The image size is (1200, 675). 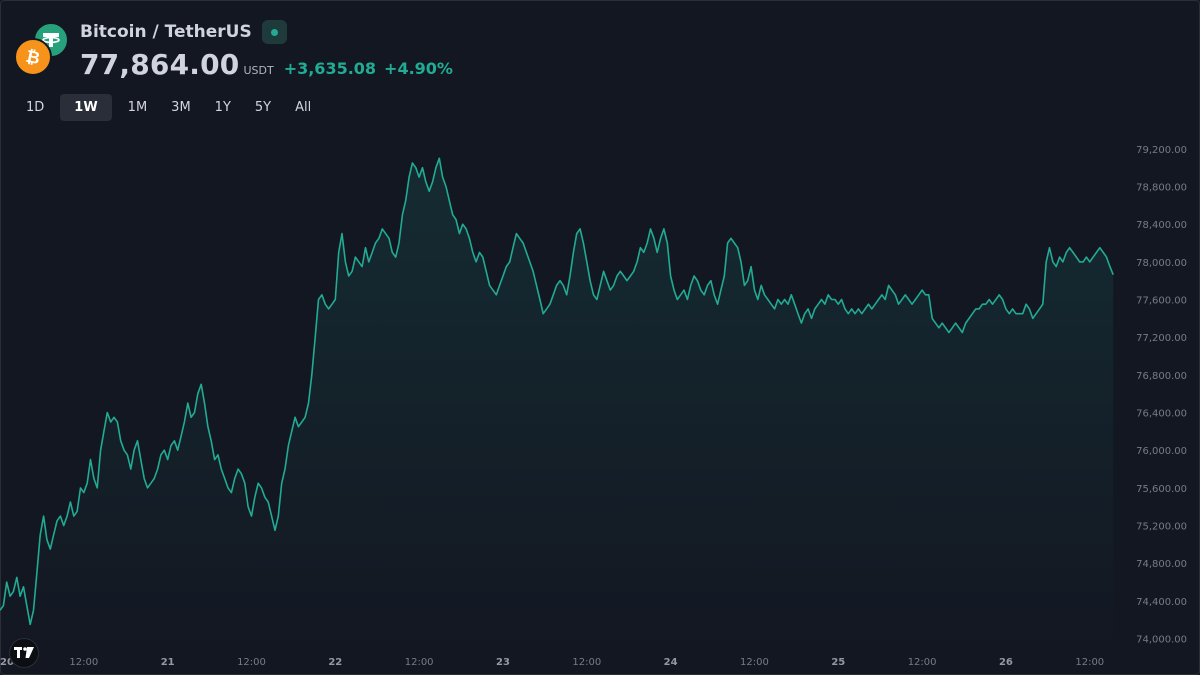 What do you see at coordinates (1161, 376) in the screenshot?
I see `y-tick-label: 76,800.00` at bounding box center [1161, 376].